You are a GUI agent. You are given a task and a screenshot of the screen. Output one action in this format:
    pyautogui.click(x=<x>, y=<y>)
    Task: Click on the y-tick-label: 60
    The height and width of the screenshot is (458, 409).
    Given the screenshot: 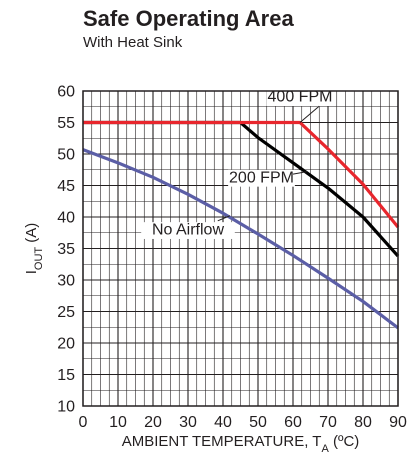 What is the action you would take?
    pyautogui.click(x=66, y=92)
    